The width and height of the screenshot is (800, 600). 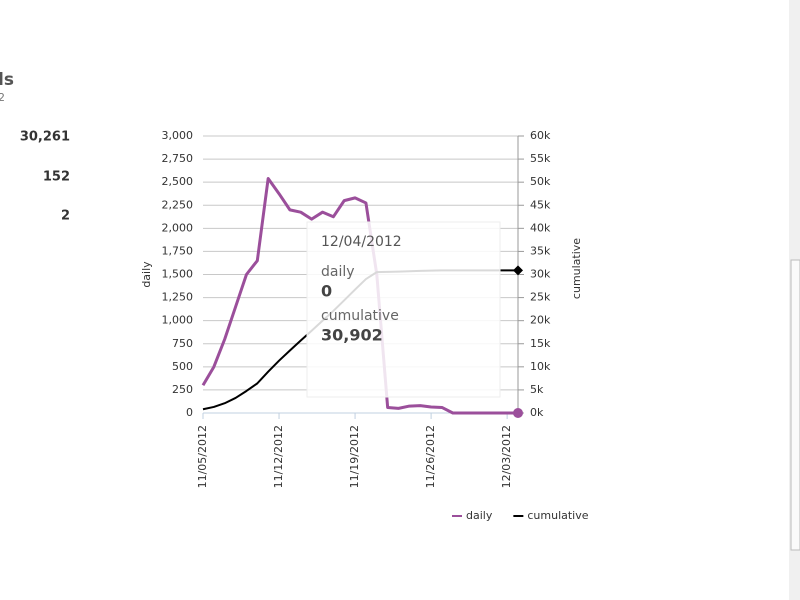 What do you see at coordinates (540, 204) in the screenshot?
I see `y2-tick-label: 45k` at bounding box center [540, 204].